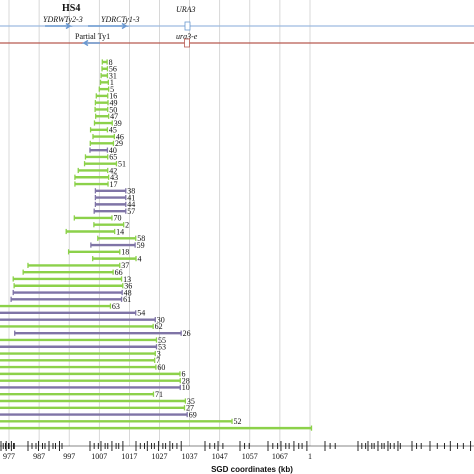 The image size is (474, 474). I want to click on bar-row: 44, so click(114, 204).